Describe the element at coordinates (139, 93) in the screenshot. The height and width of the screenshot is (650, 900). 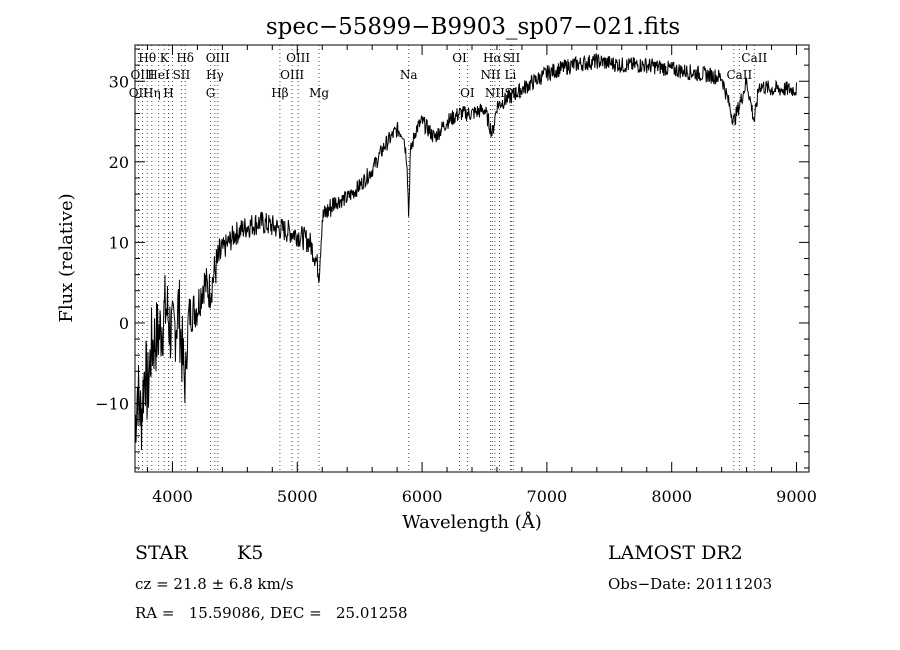
I see `spectral-line-label: OII` at that location.